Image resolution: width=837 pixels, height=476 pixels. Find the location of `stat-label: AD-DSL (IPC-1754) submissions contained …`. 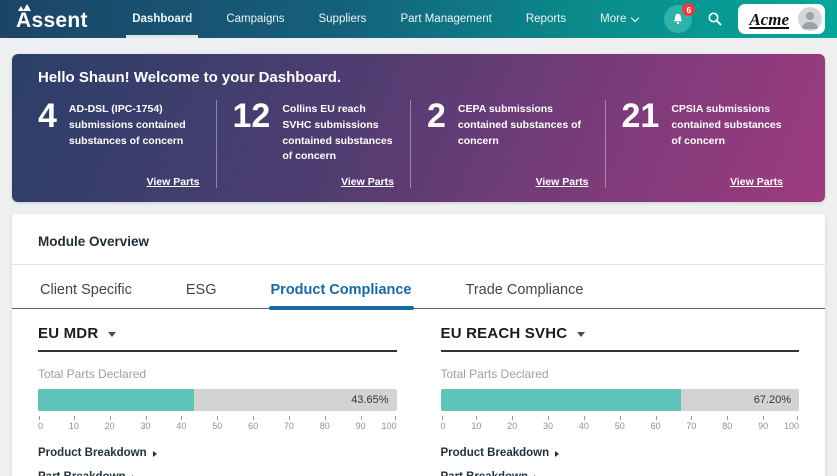

stat-label: AD-DSL (IPC-1754) submissions contained … is located at coordinates (127, 125).